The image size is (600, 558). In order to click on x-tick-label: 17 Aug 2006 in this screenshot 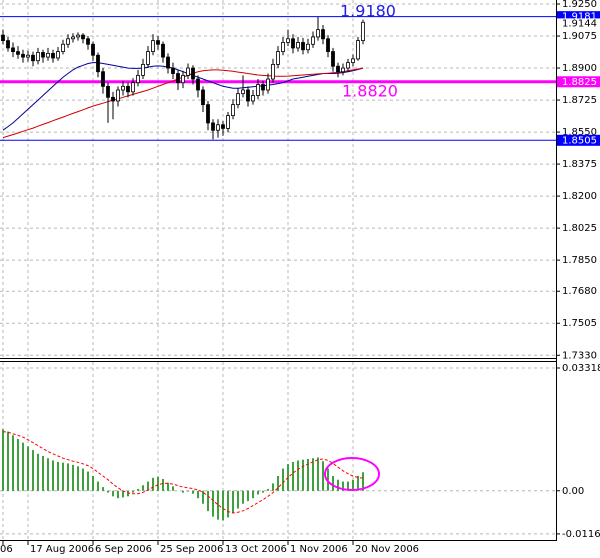, I will do `click(62, 549)`.